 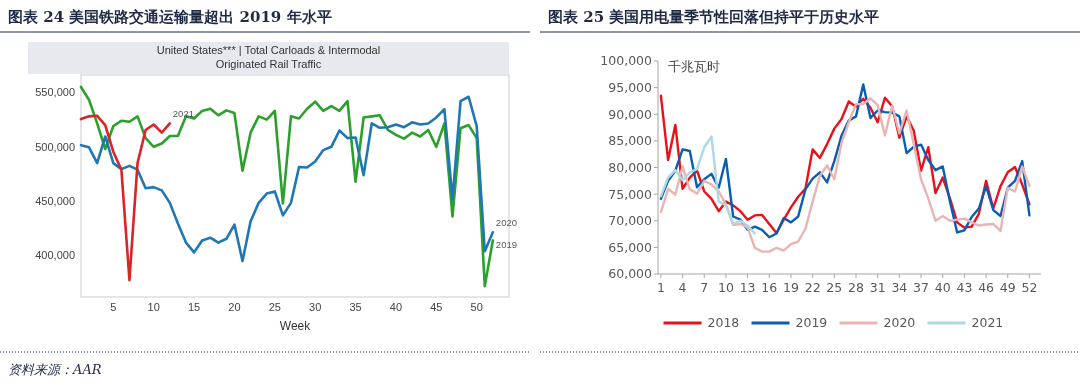 I want to click on y-tick-label: 60,000, so click(x=630, y=274).